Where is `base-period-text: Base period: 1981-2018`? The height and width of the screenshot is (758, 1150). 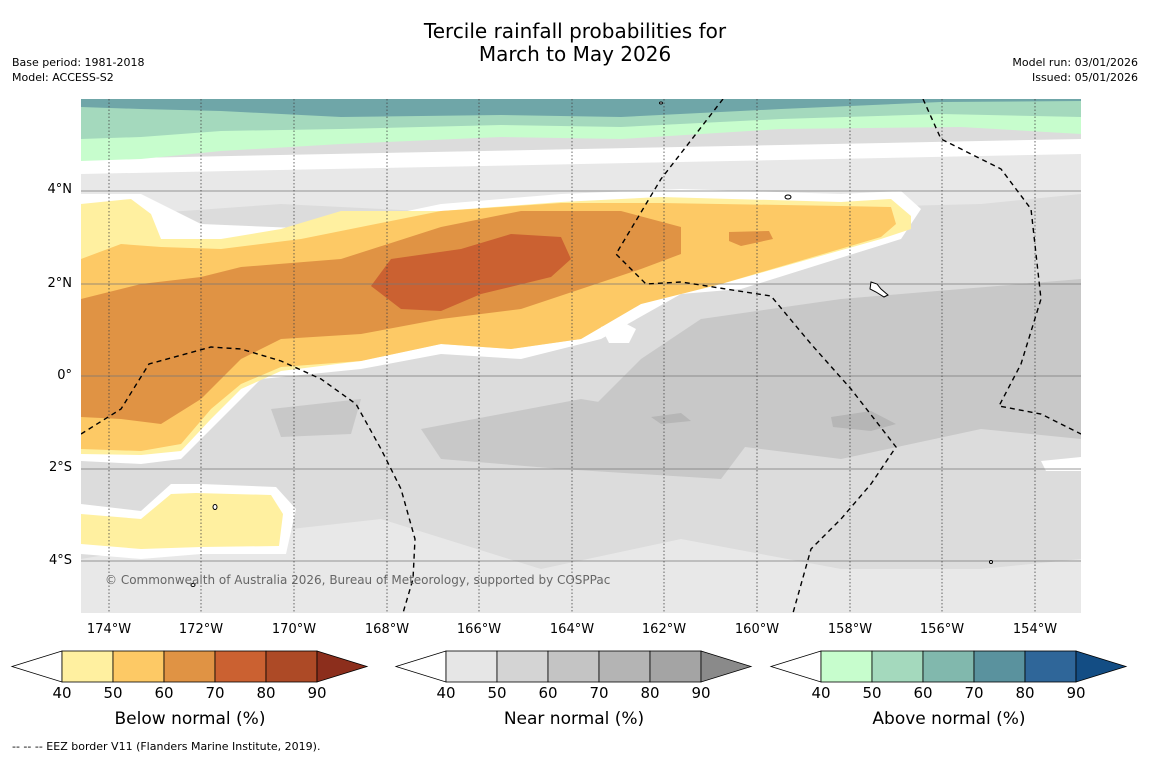 base-period-text: Base period: 1981-2018 is located at coordinates (78, 62).